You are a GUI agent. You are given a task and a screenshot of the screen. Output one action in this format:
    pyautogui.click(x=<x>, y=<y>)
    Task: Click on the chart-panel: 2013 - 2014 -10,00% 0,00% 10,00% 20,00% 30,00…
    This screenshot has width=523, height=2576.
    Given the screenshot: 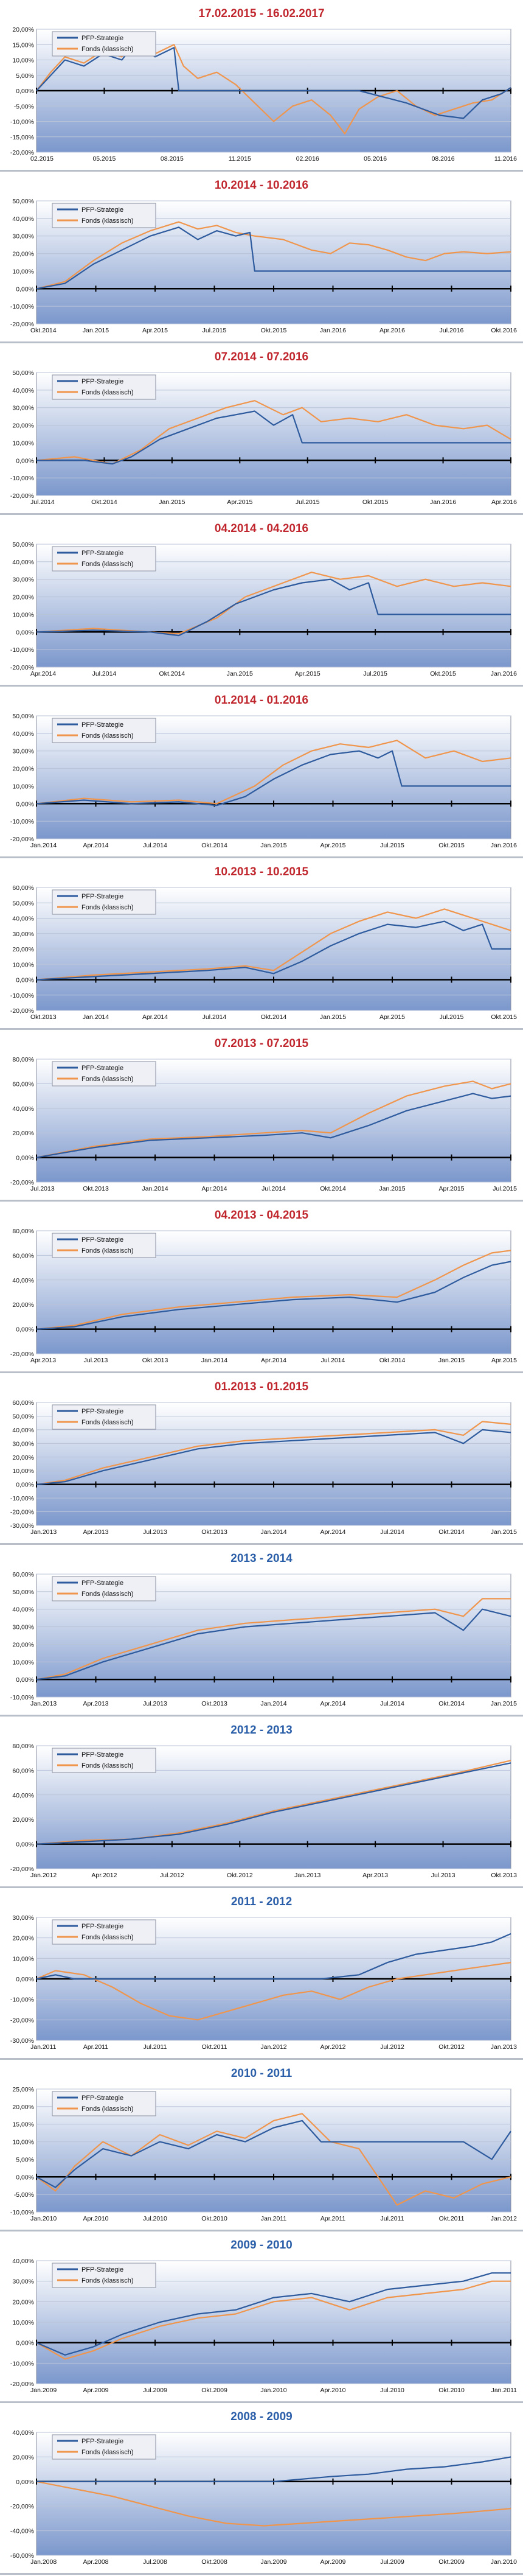 What is the action you would take?
    pyautogui.click(x=261, y=1631)
    